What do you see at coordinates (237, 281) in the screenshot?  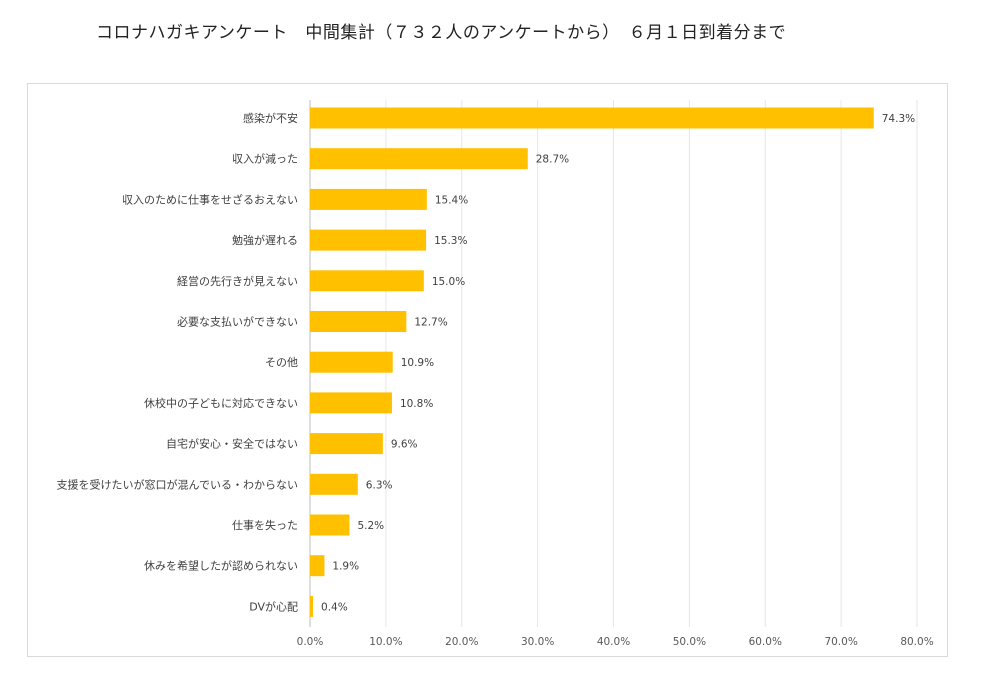 I see `category-label: 経営の先行きが見えない` at bounding box center [237, 281].